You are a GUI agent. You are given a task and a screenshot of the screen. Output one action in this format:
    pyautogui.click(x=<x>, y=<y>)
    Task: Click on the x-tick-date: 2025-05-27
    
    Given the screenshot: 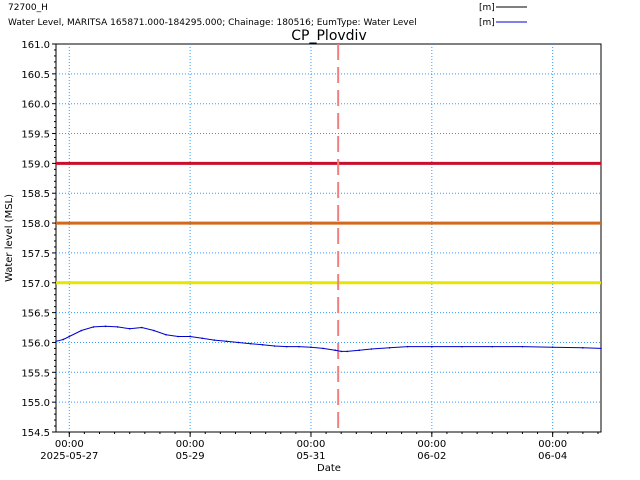 What is the action you would take?
    pyautogui.click(x=69, y=456)
    